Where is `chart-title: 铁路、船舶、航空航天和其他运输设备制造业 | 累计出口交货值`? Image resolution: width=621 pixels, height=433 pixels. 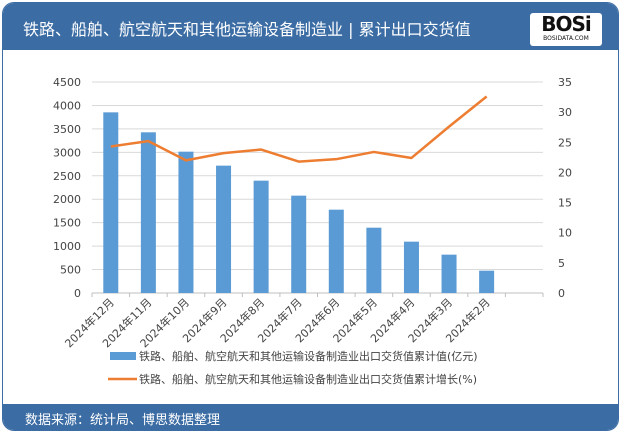 chart-title: 铁路、船舶、航空航天和其他运输设备制造业 | 累计出口交货值 is located at coordinates (247, 29).